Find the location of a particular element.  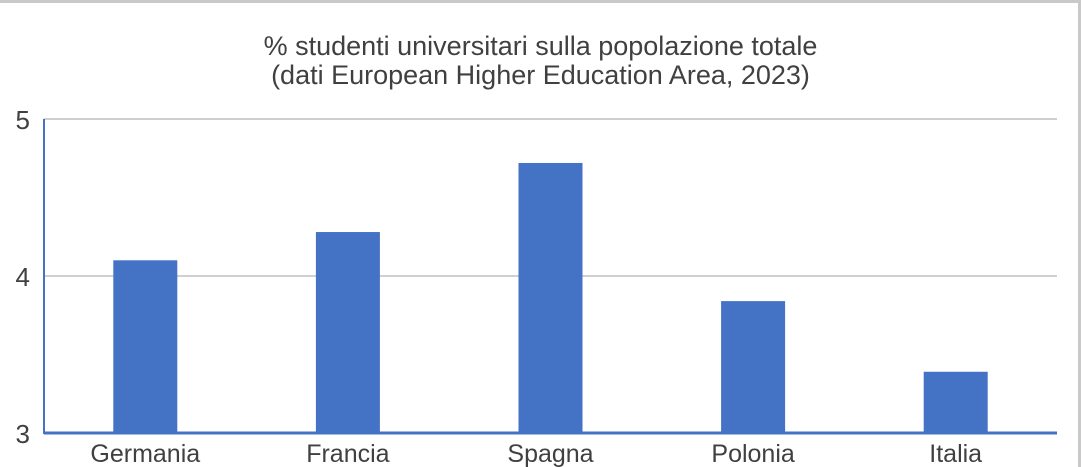

y-tick-label: 5 is located at coordinates (23, 120).